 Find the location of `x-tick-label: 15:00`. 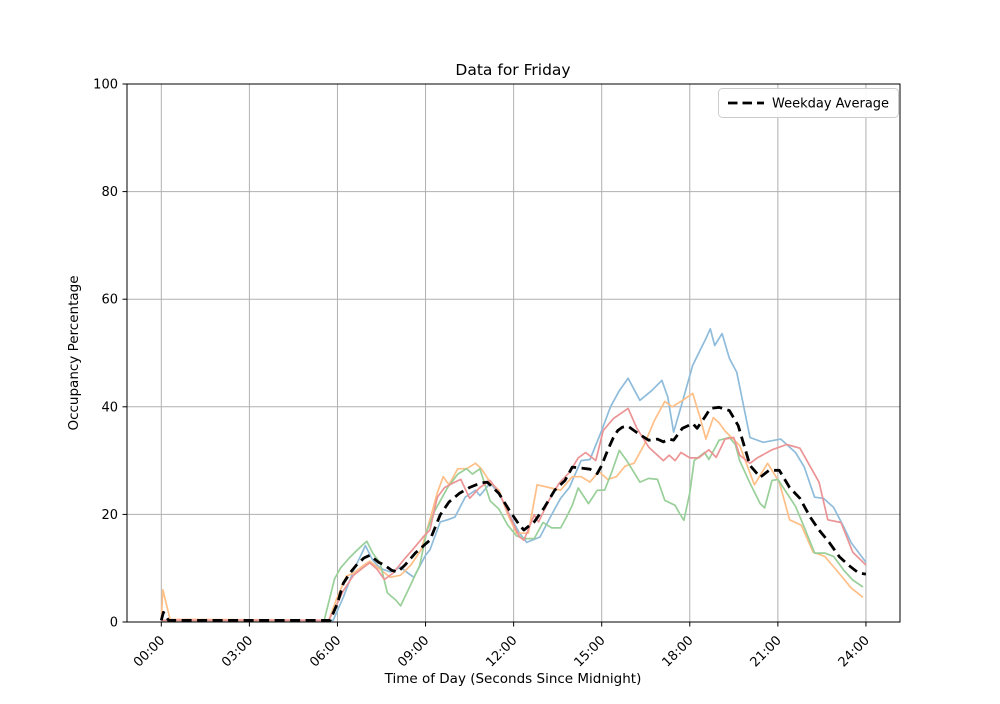

x-tick-label: 15:00 is located at coordinates (589, 651).